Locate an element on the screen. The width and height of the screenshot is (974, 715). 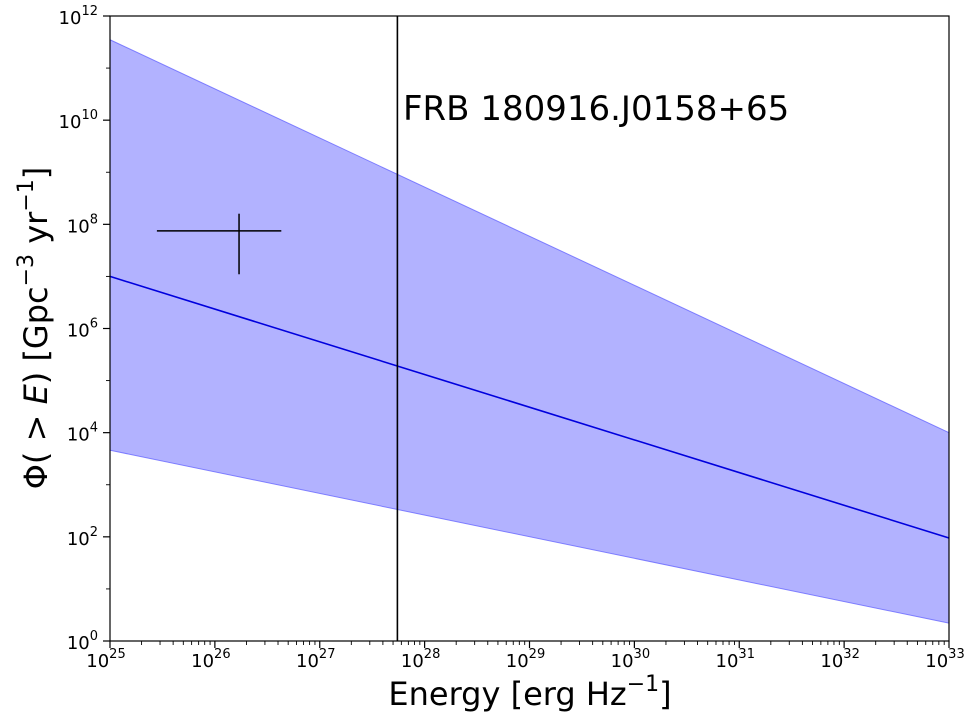
annotation-label: FRB 180916.J0158+65 is located at coordinates (596, 109).